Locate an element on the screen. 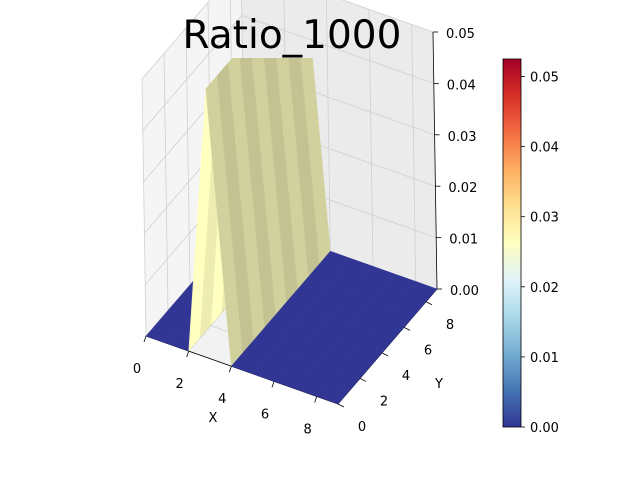  x-tick-label: 6 is located at coordinates (265, 414).